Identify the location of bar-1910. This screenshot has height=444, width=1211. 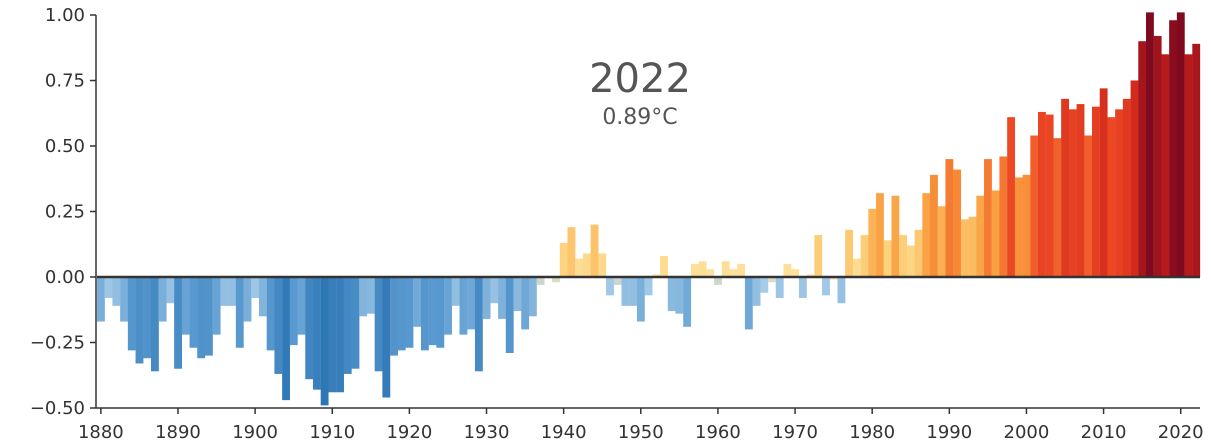
(332, 335).